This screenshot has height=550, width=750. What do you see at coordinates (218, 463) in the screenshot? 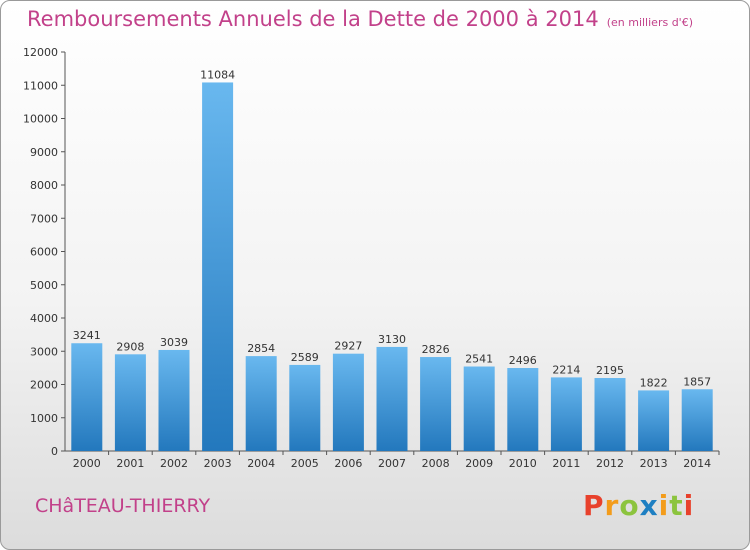
I see `x-tick-label: 2003` at bounding box center [218, 463].